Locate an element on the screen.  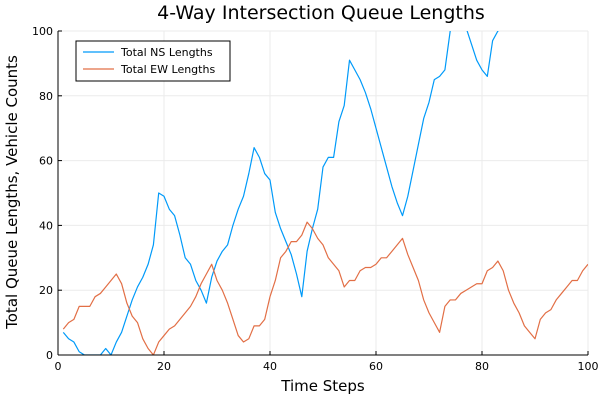
x-axis-label: Time Steps is located at coordinates (322, 386).